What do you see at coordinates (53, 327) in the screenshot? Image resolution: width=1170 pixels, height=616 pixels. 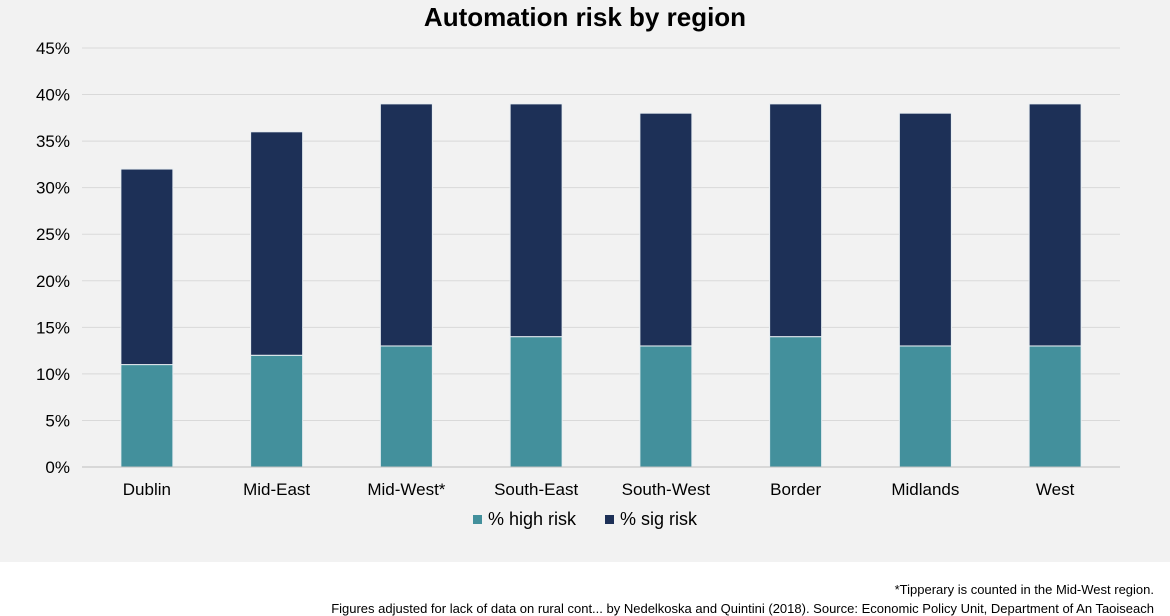 I see `y-tick-label: 15%` at bounding box center [53, 327].